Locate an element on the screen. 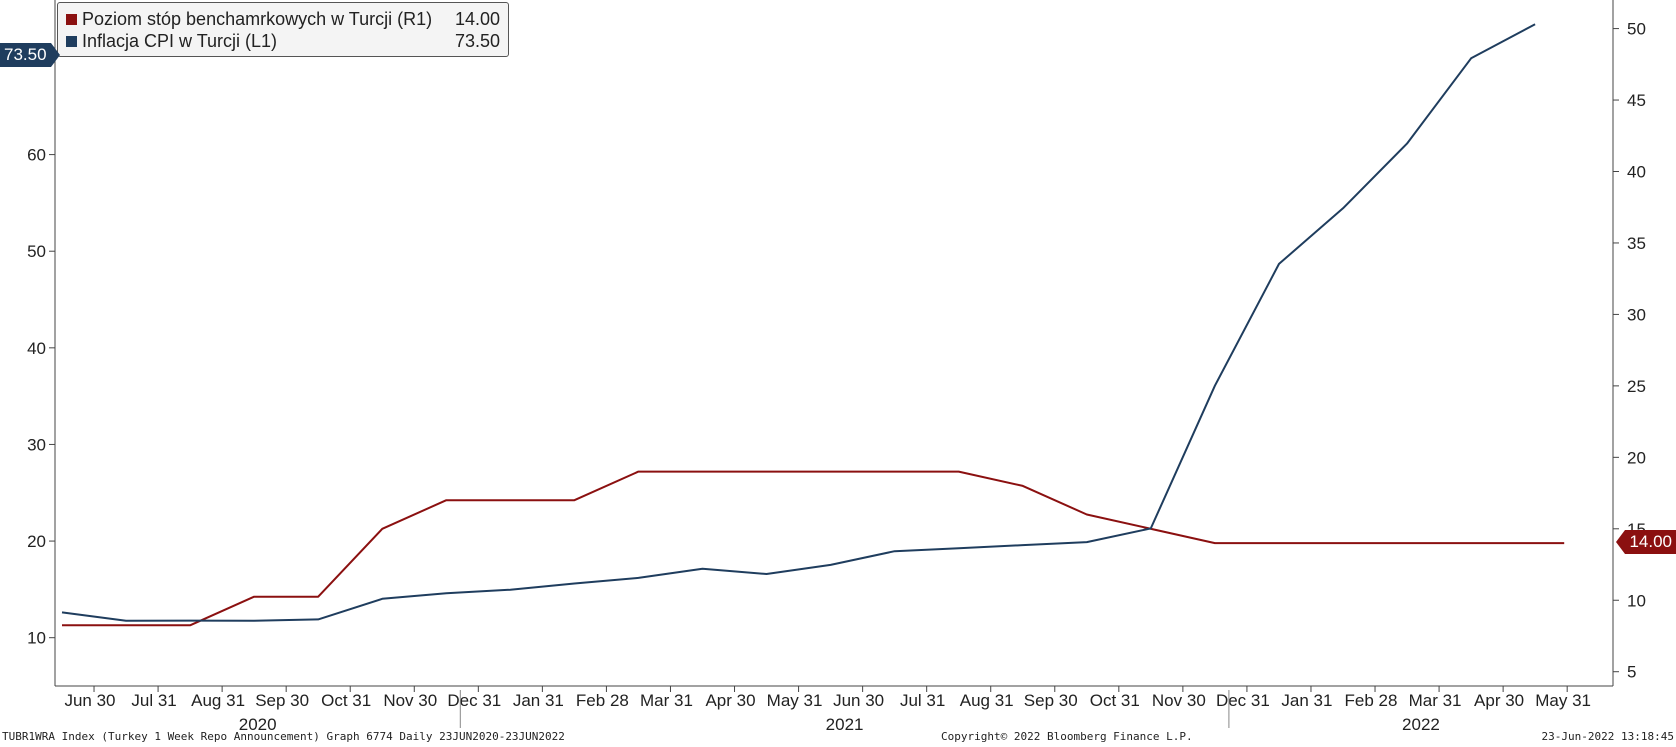 The width and height of the screenshot is (1676, 747). legend-value-rate: 14.00 is located at coordinates (477, 19).